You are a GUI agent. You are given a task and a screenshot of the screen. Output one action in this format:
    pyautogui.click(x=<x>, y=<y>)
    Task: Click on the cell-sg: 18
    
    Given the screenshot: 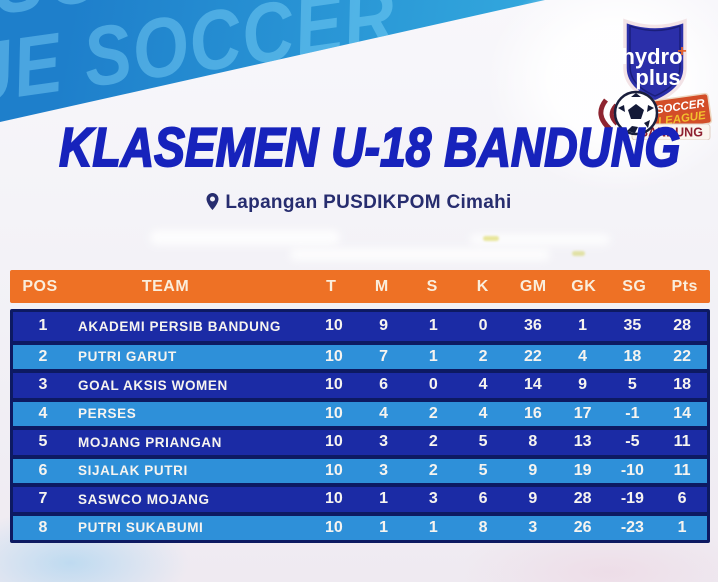 What is the action you would take?
    pyautogui.click(x=632, y=356)
    